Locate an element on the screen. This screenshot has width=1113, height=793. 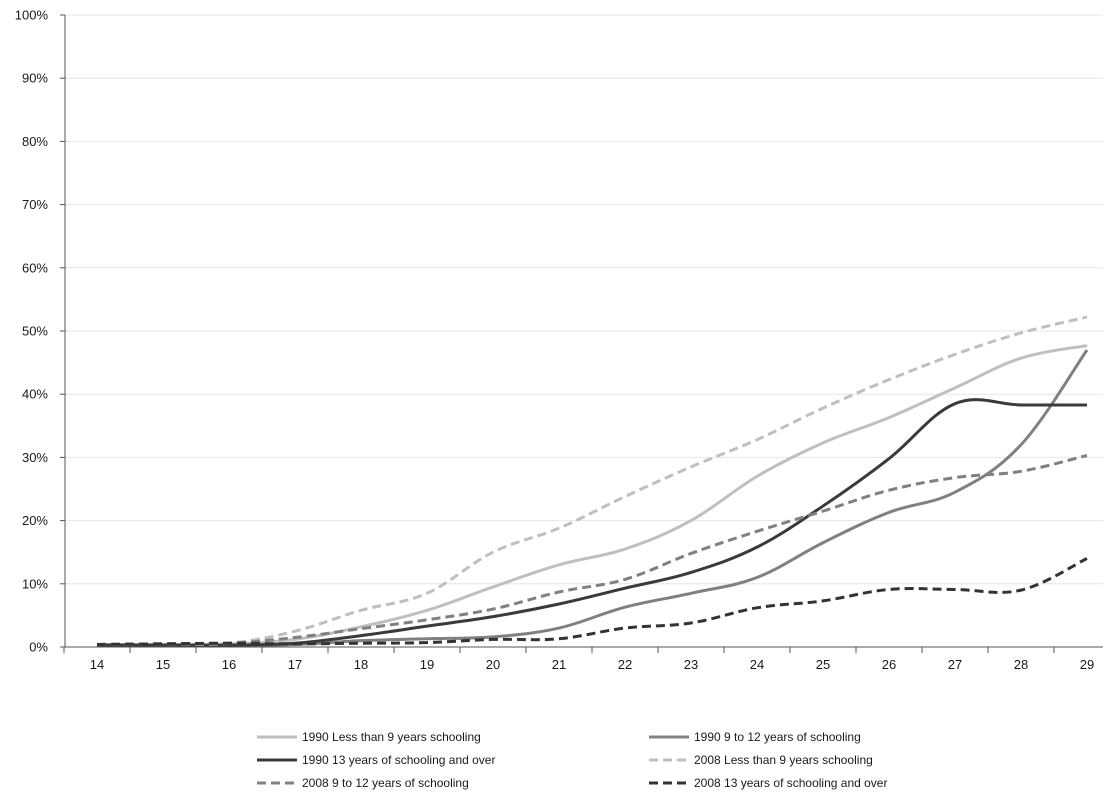
x-tick-label-18: 18 is located at coordinates (361, 664).